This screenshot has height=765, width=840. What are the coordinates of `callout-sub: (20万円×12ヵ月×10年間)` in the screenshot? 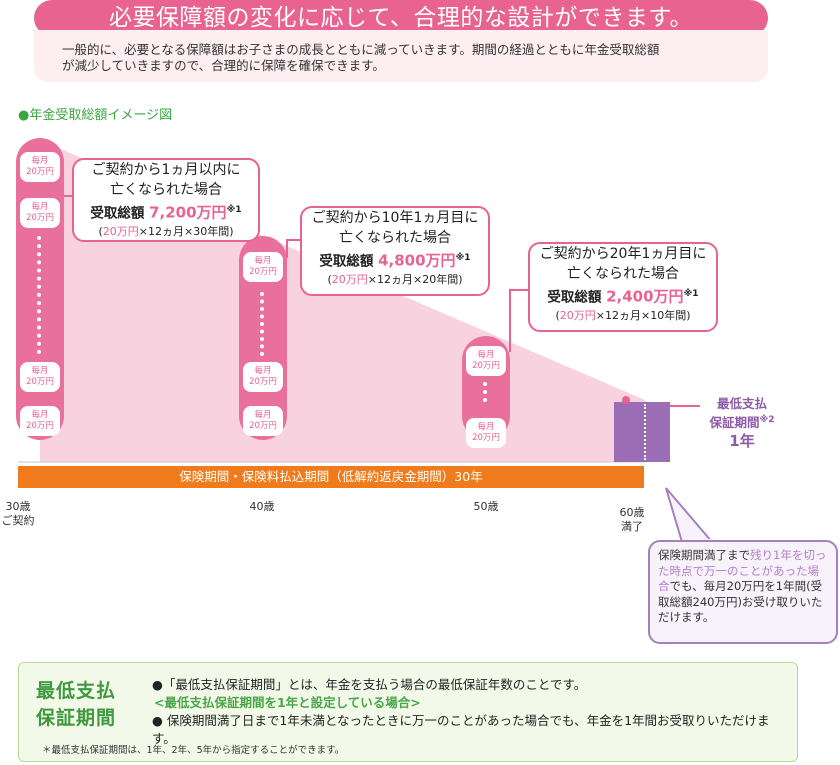 It's located at (623, 315).